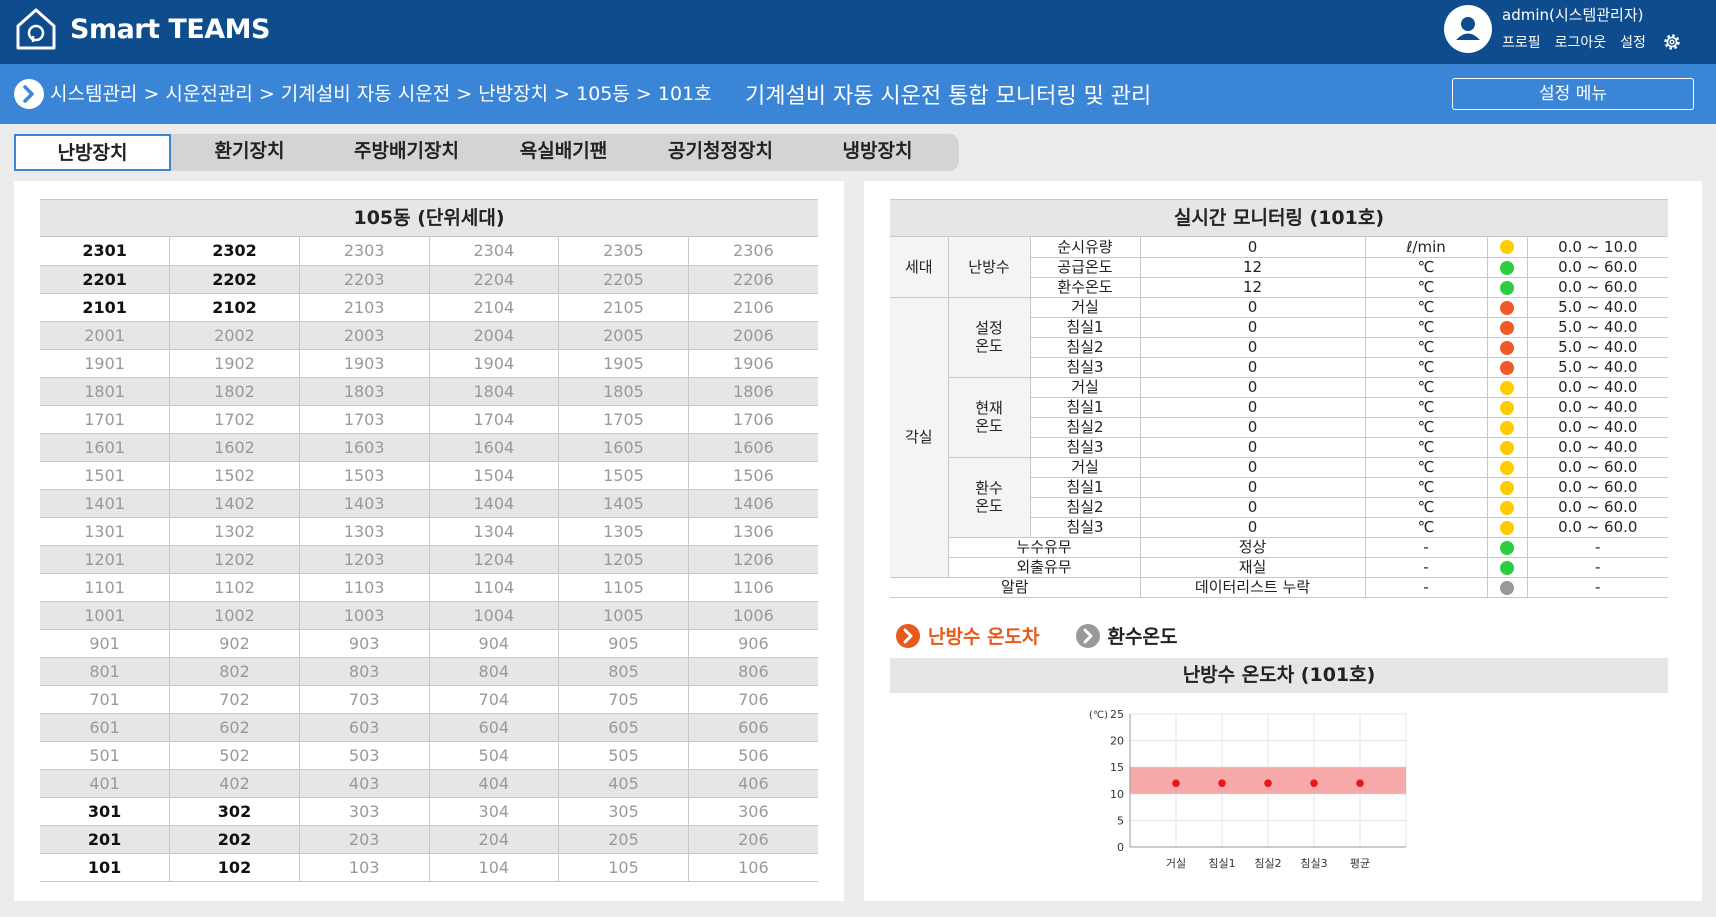  I want to click on unit-cell: 1901, so click(105, 363).